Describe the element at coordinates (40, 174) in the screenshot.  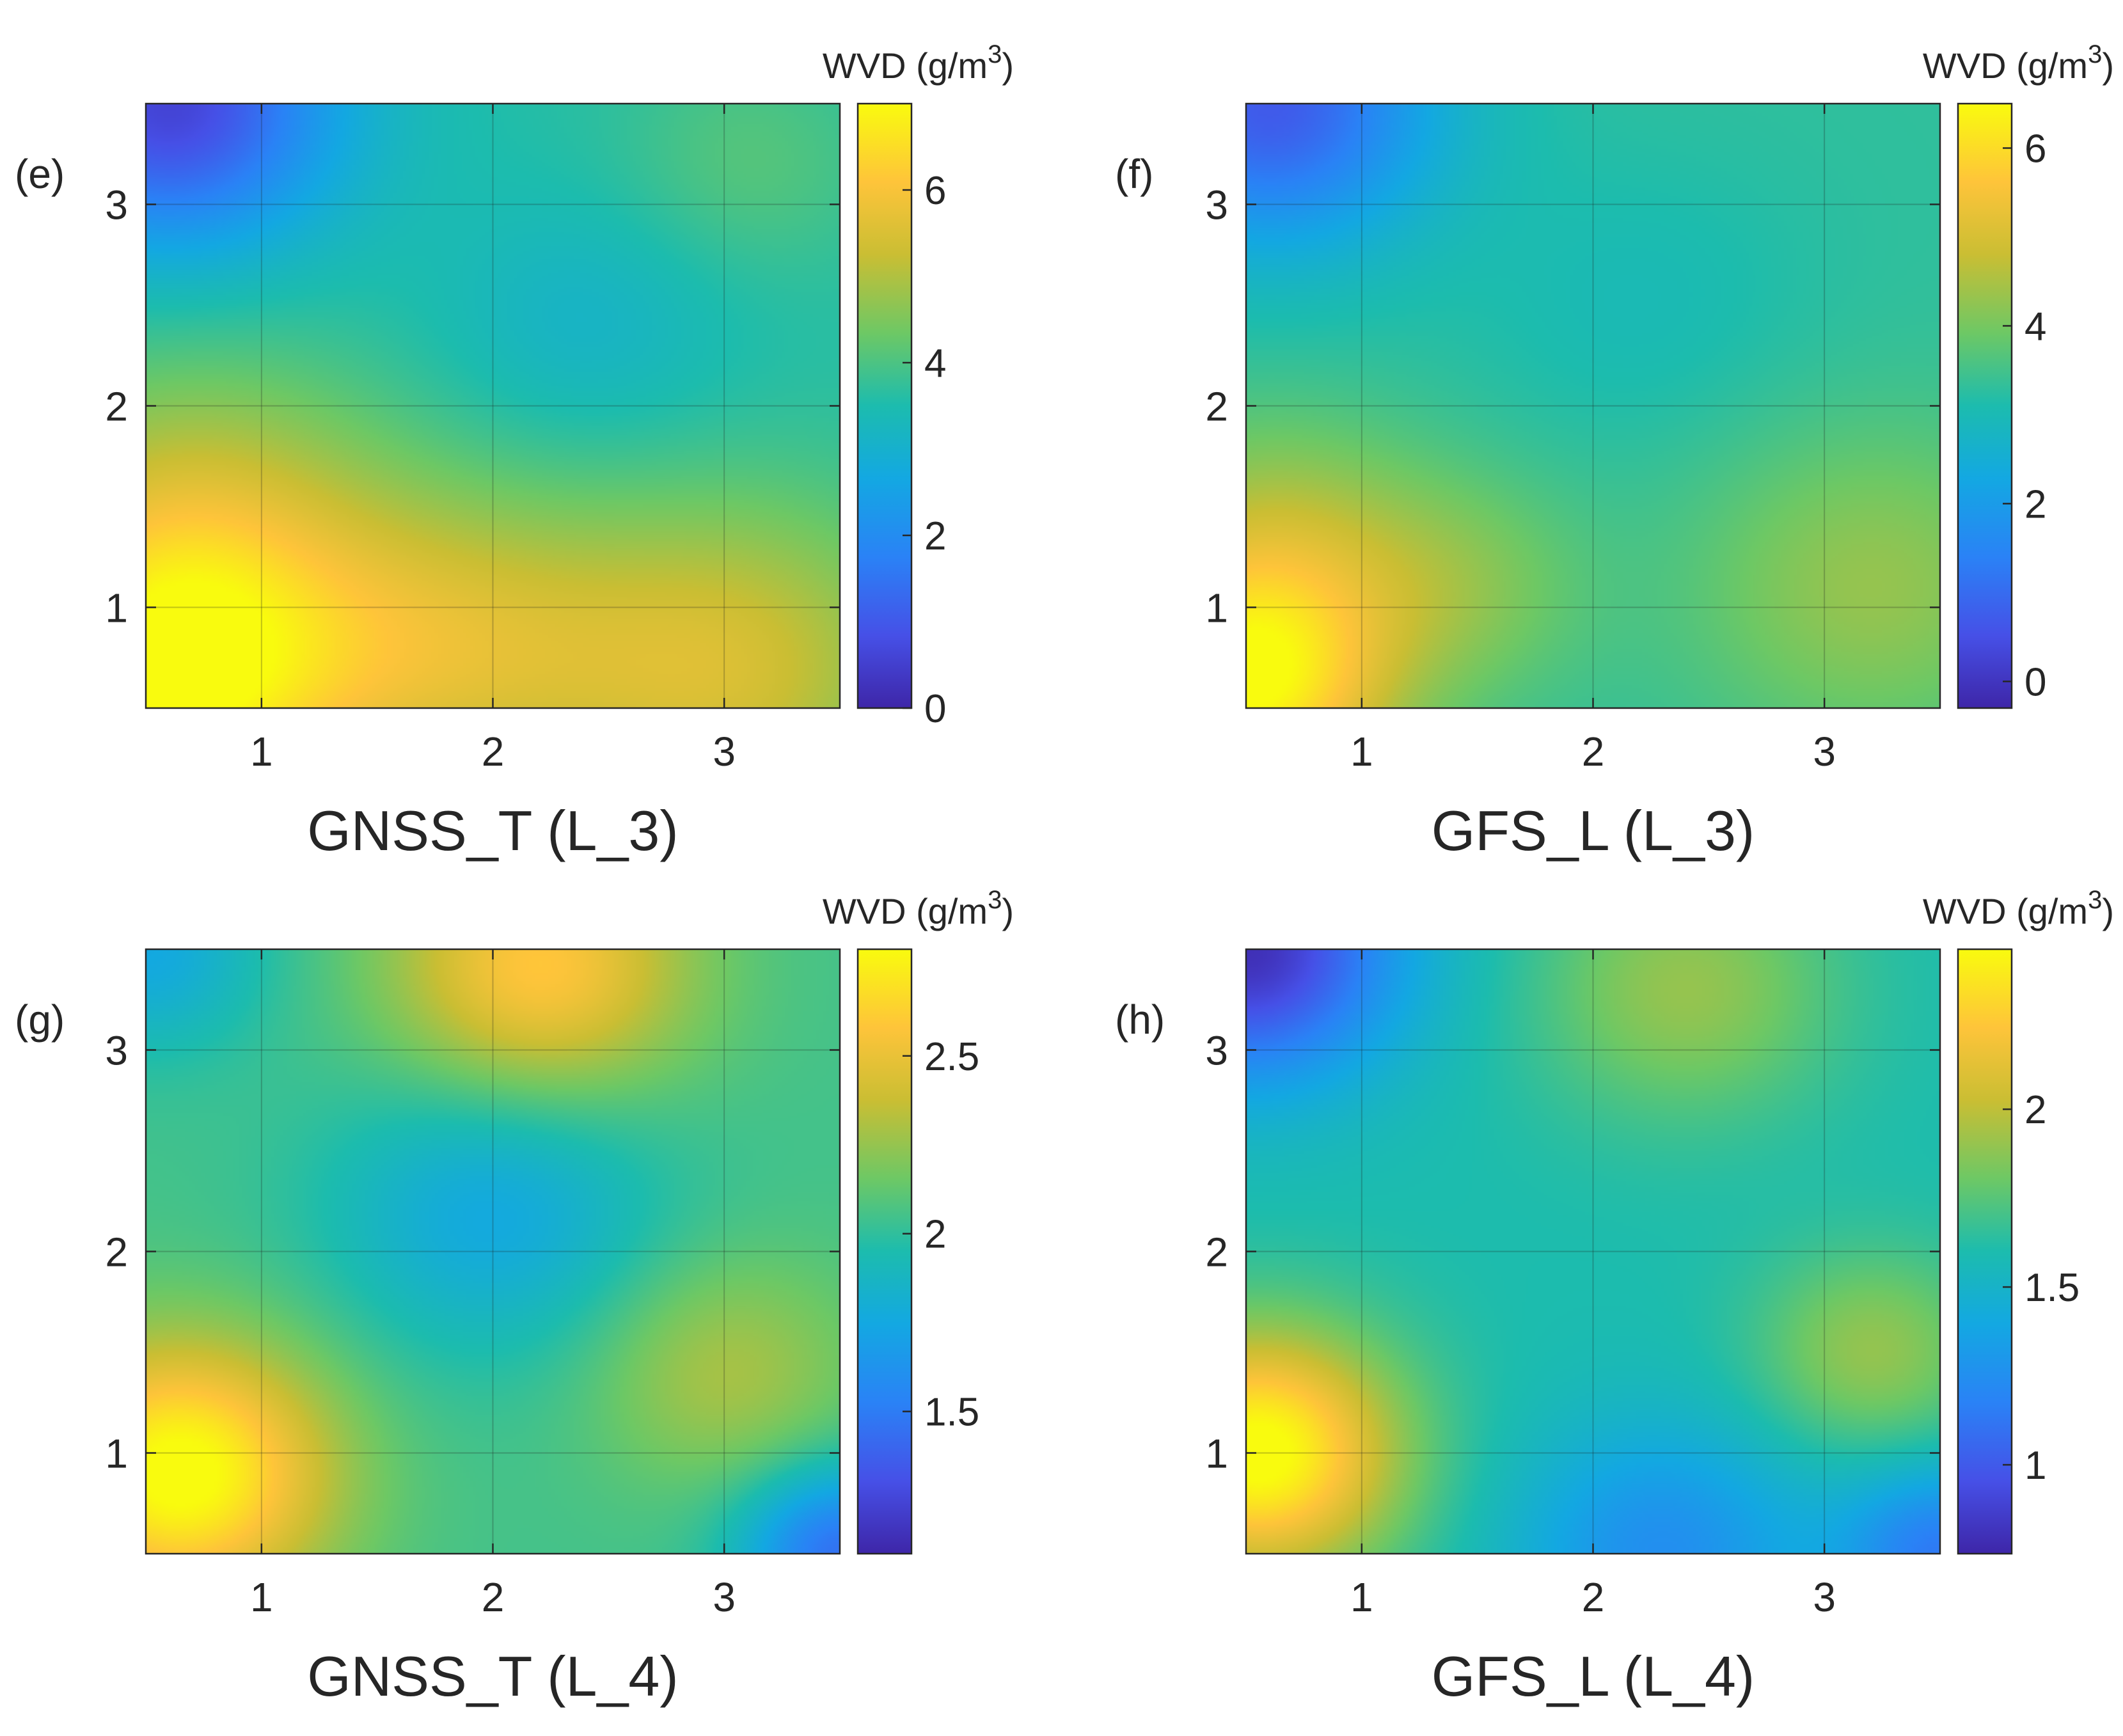
I see `panel-label: (e)` at that location.